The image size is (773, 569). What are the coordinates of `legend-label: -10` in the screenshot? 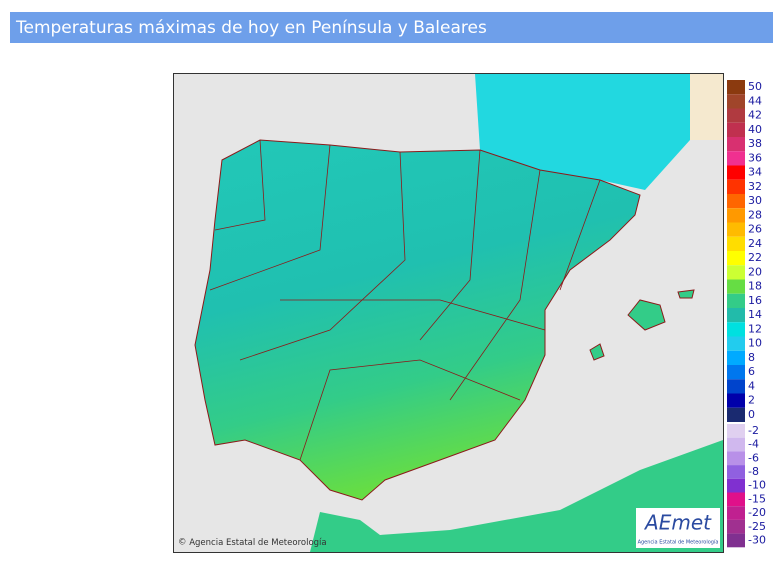 It's located at (757, 485).